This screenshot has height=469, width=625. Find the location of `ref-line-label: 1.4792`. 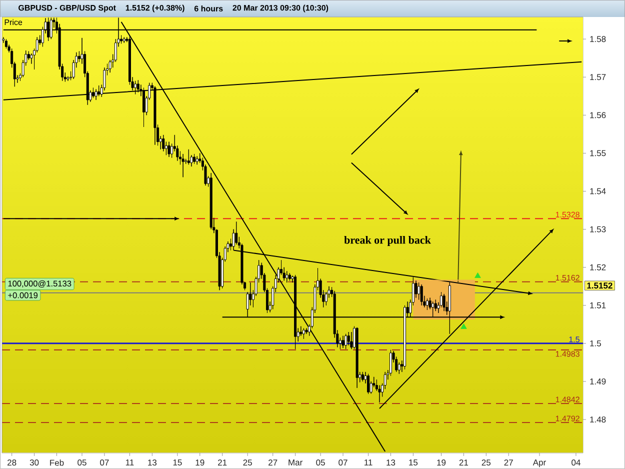

ref-line-label: 1.4792 is located at coordinates (568, 419).